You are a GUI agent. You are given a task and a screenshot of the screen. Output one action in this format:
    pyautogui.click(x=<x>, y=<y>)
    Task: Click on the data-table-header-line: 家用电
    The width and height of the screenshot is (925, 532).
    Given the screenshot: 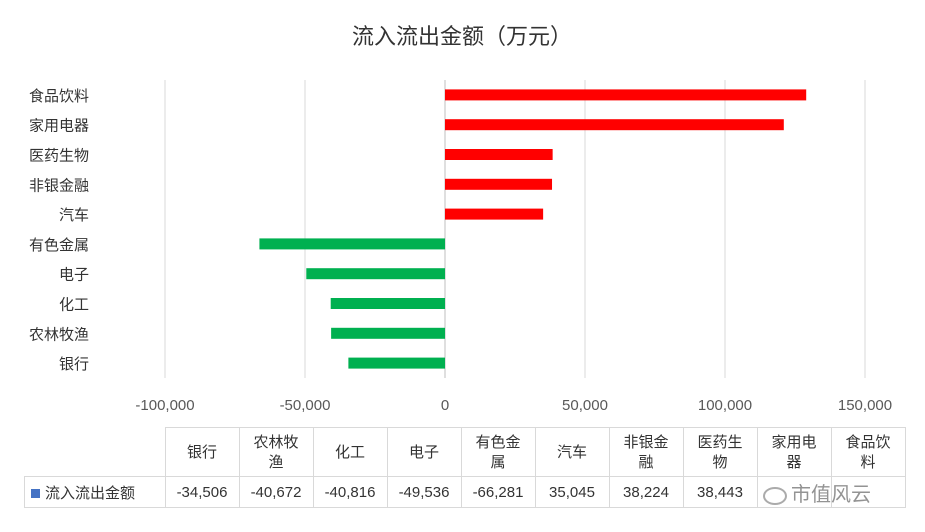 What is the action you would take?
    pyautogui.click(x=794, y=442)
    